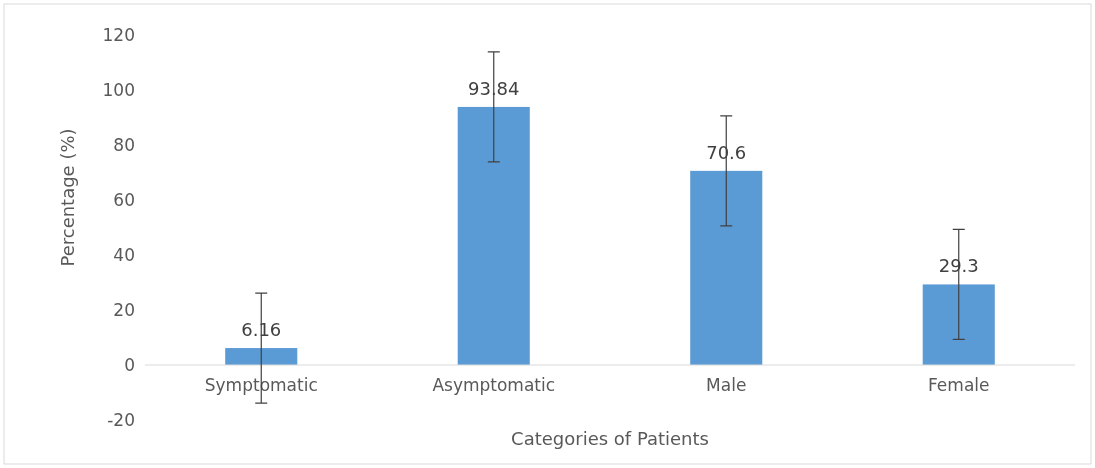  What do you see at coordinates (124, 309) in the screenshot?
I see `y-tick-label: 20` at bounding box center [124, 309].